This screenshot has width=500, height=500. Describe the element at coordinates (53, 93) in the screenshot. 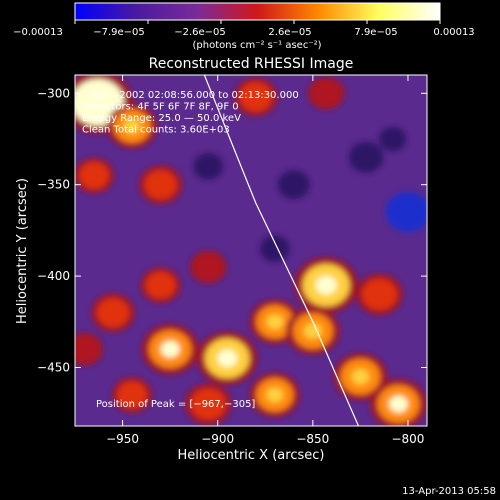

I see `y-tick-label: −300` at that location.